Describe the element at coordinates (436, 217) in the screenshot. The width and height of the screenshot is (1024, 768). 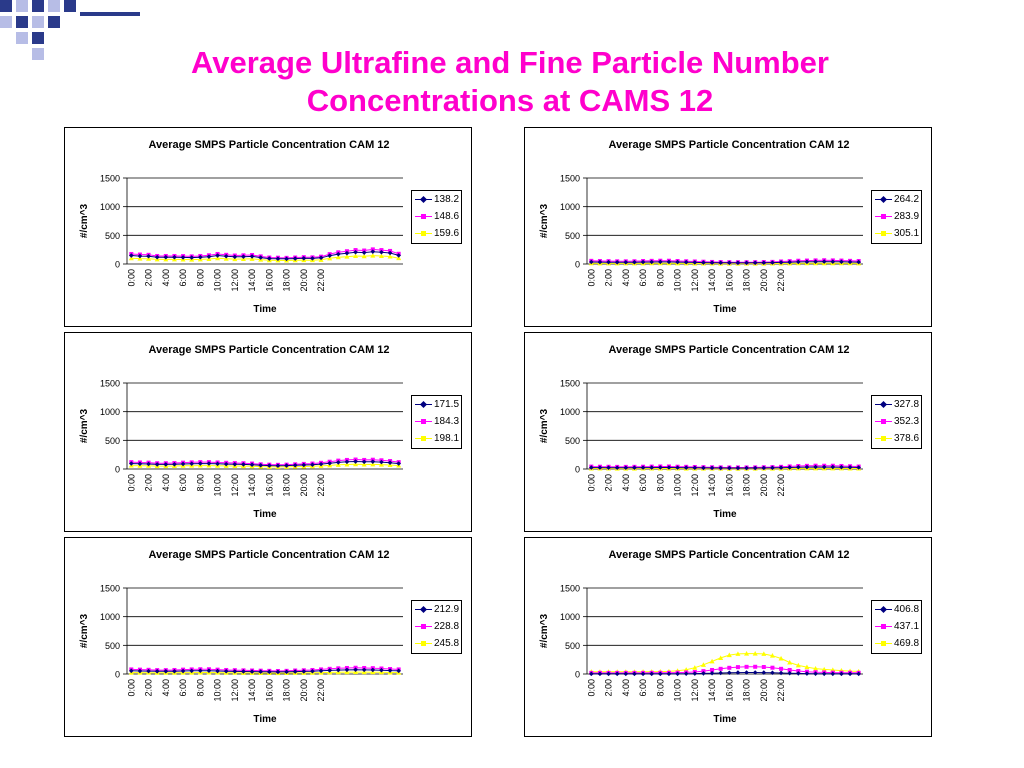
I see `legend-item: 148.6` at that location.